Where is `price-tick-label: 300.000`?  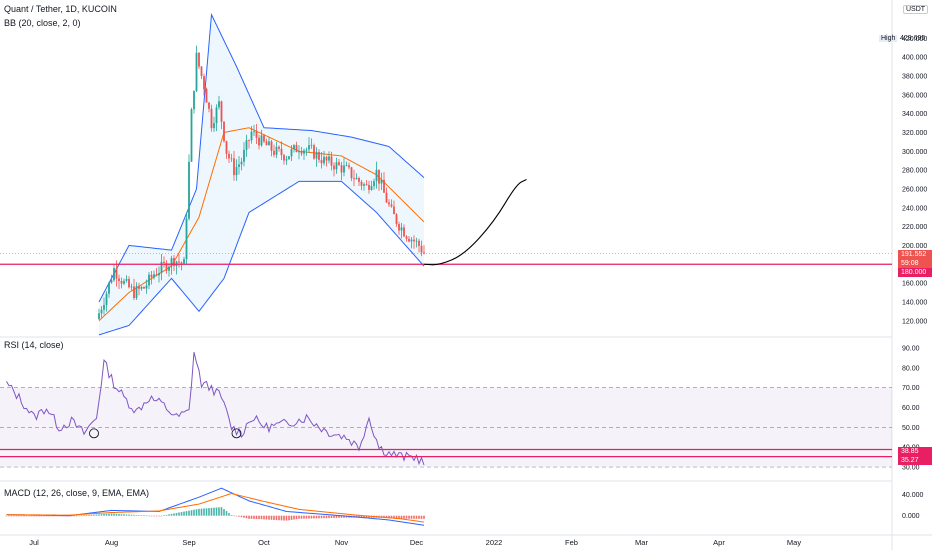
price-tick-label: 300.000 is located at coordinates (914, 152).